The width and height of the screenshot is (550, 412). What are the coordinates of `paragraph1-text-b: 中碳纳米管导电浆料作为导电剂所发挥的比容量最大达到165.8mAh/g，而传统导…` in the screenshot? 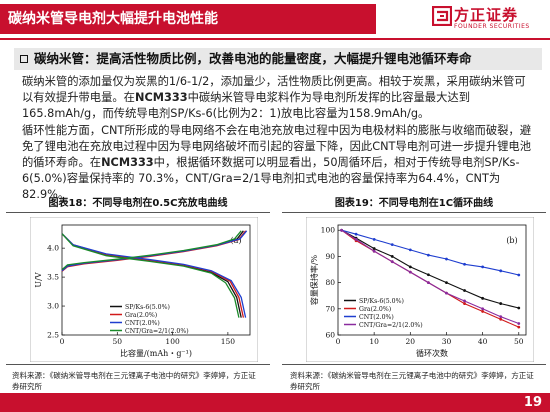 It's located at (246, 105).